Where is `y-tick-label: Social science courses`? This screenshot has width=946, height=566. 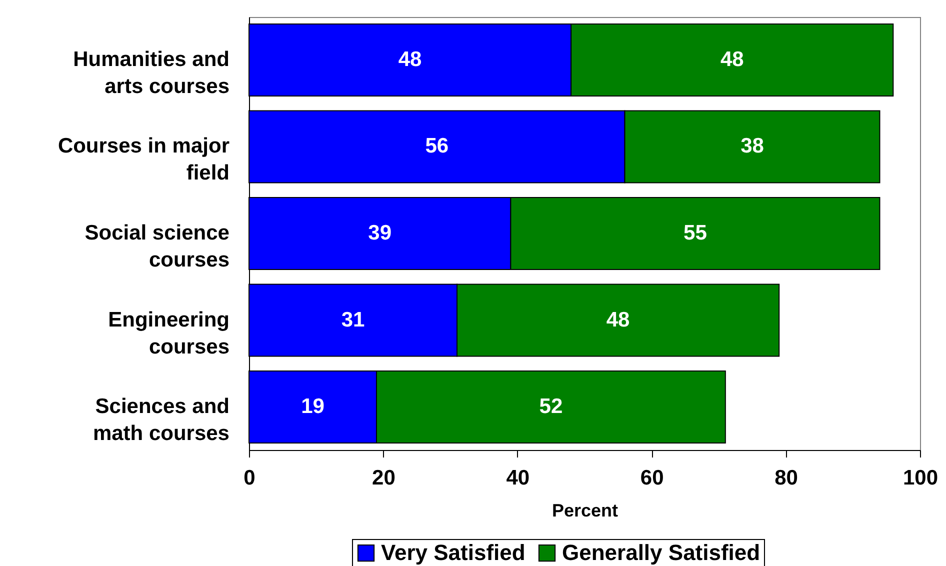
y-tick-label: Social science courses is located at coordinates (157, 247).